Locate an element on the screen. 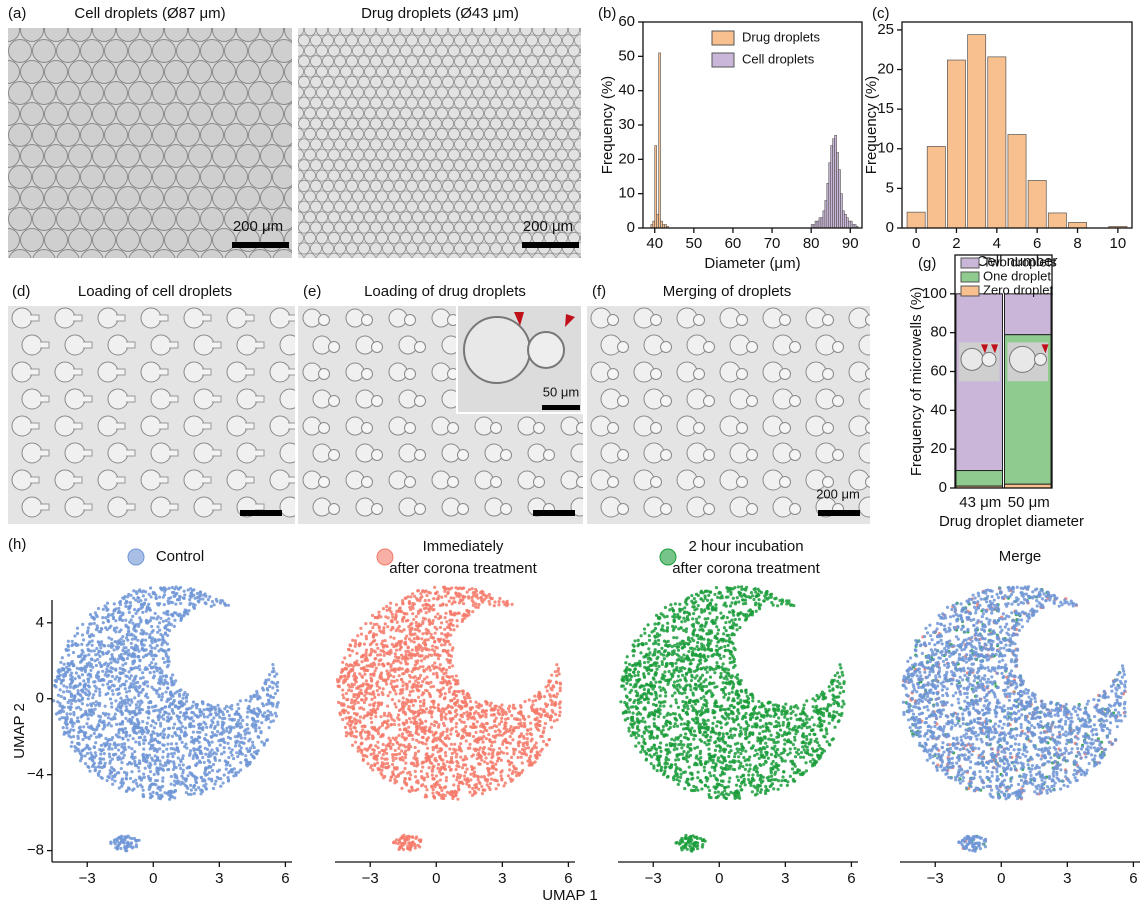 Image resolution: width=1142 pixels, height=907 pixels. image-title: Drug droplets (Ø43 μm) is located at coordinates (440, 13).